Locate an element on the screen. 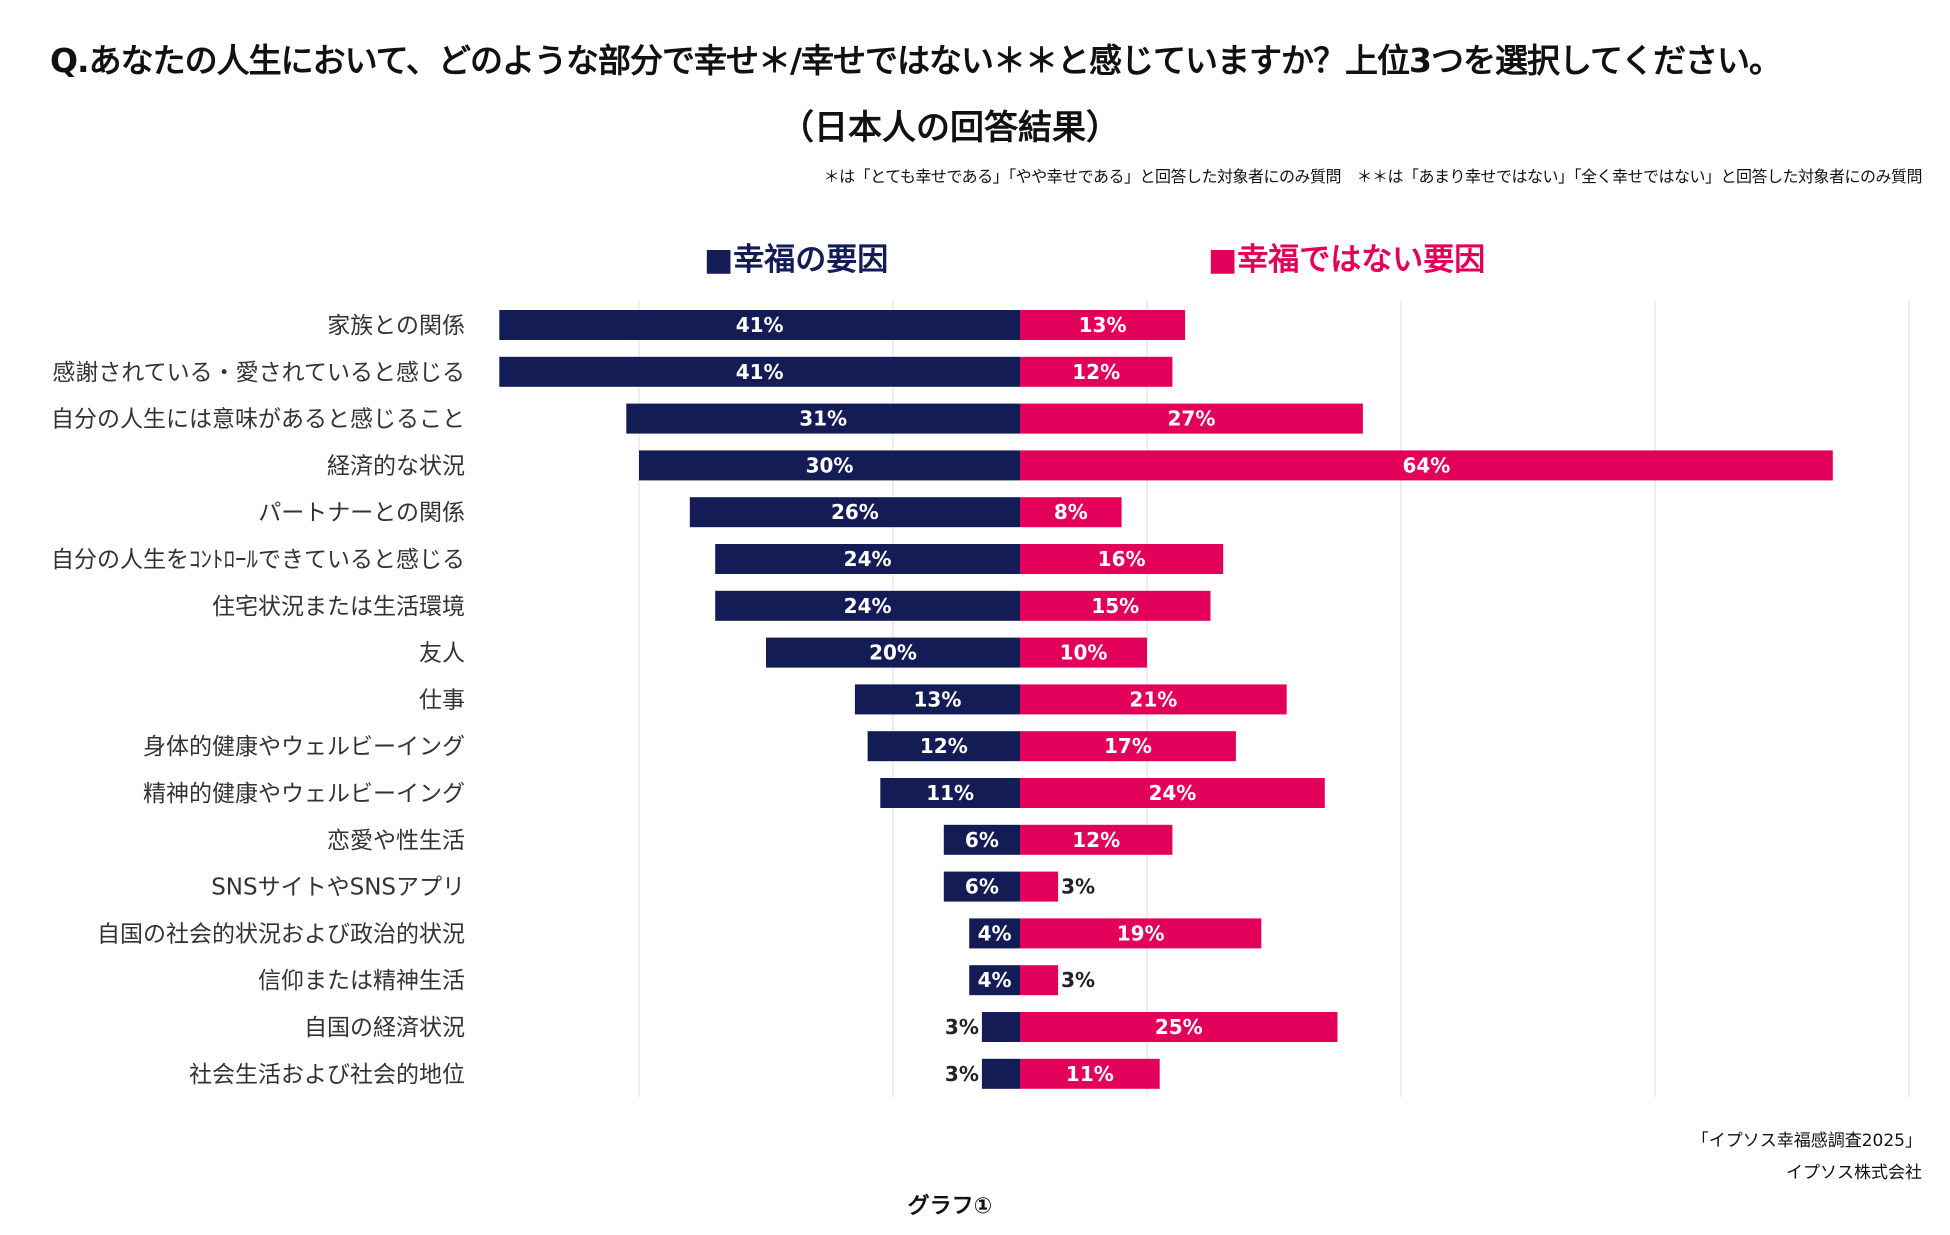  unhappy-value-label: 15% is located at coordinates (1115, 606).